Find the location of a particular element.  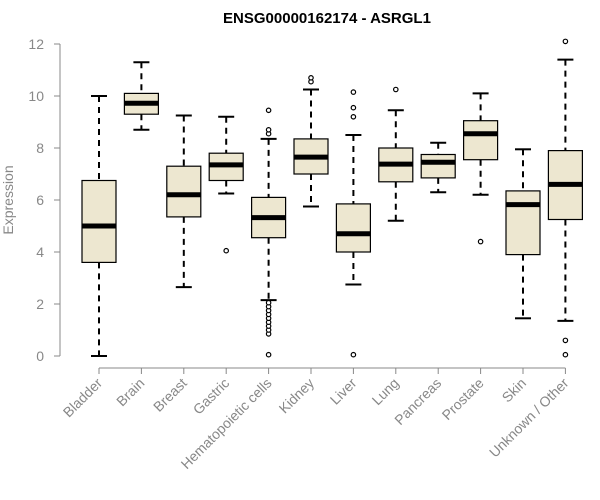

y-axis-label: Expression is located at coordinates (8, 199).